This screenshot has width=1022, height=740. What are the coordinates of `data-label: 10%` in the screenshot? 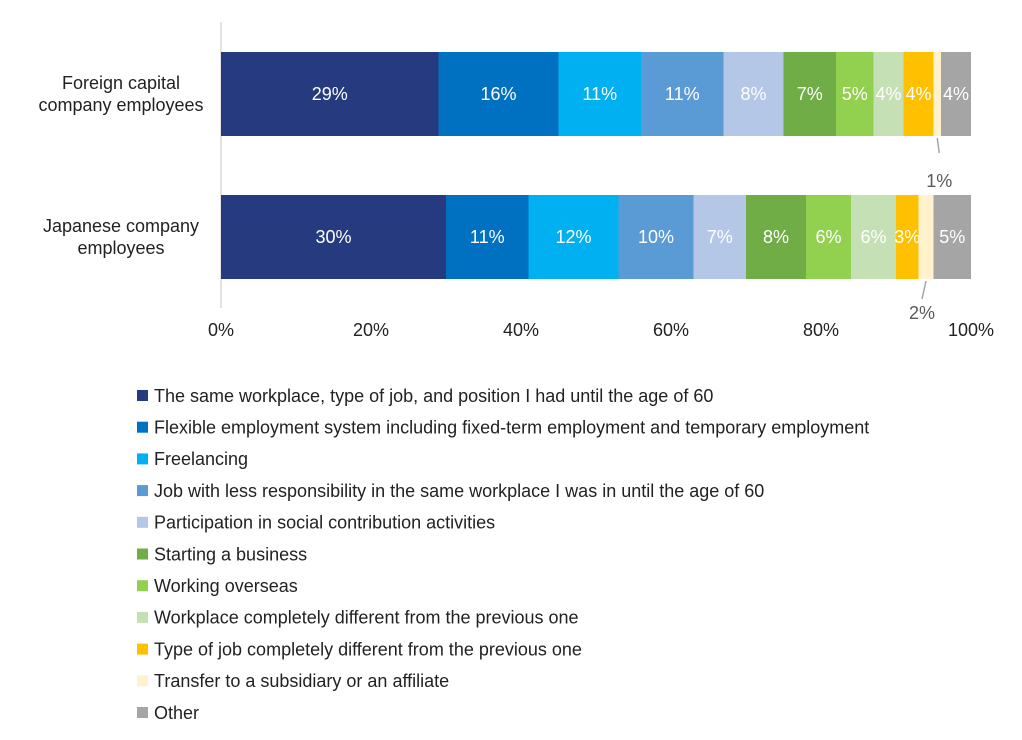 It's located at (656, 237).